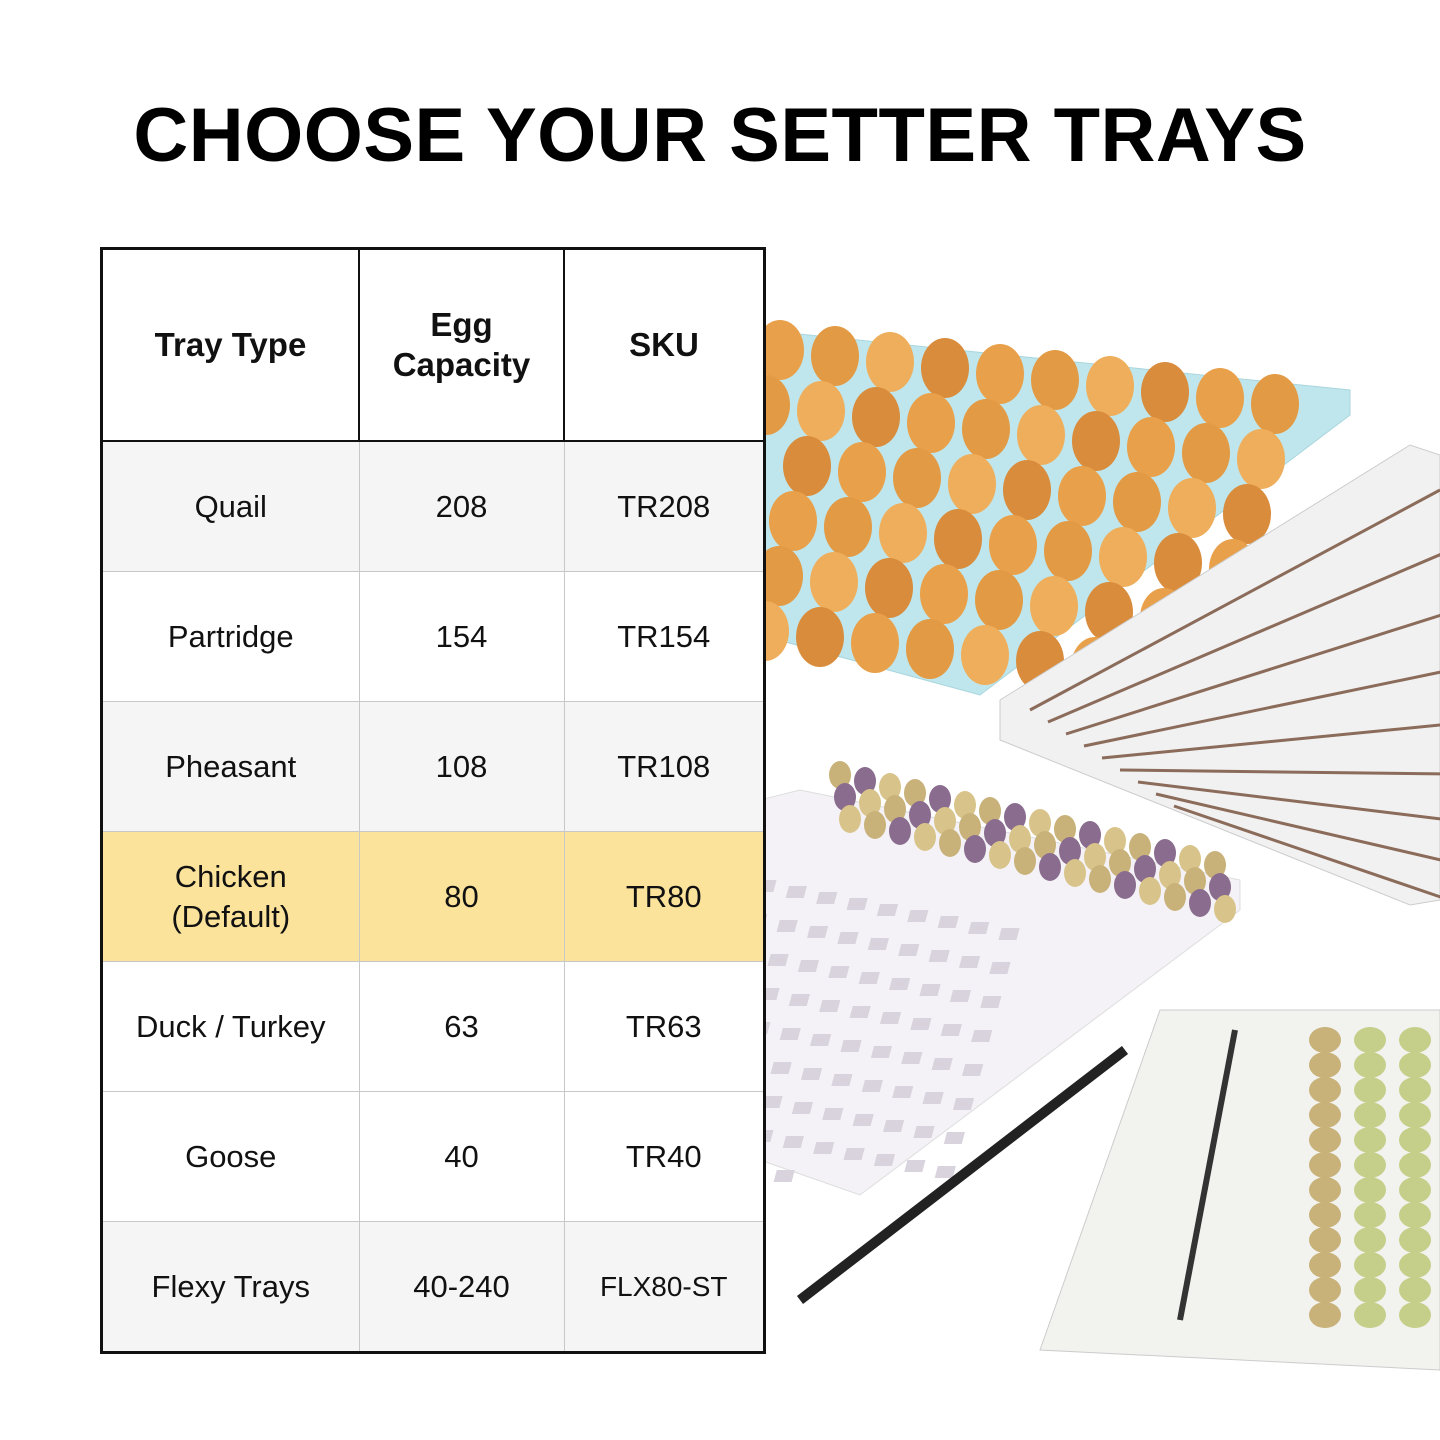  Describe the element at coordinates (461, 766) in the screenshot. I see `cell-capacity: 108` at that location.